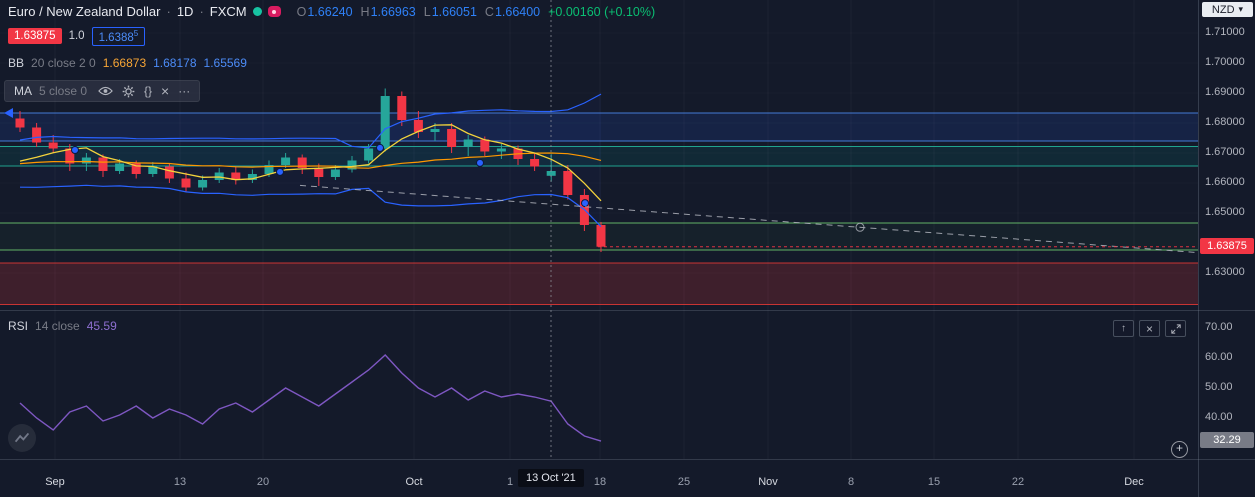 The image size is (1255, 497). What do you see at coordinates (301, 11) in the screenshot?
I see `open-label: O` at bounding box center [301, 11].